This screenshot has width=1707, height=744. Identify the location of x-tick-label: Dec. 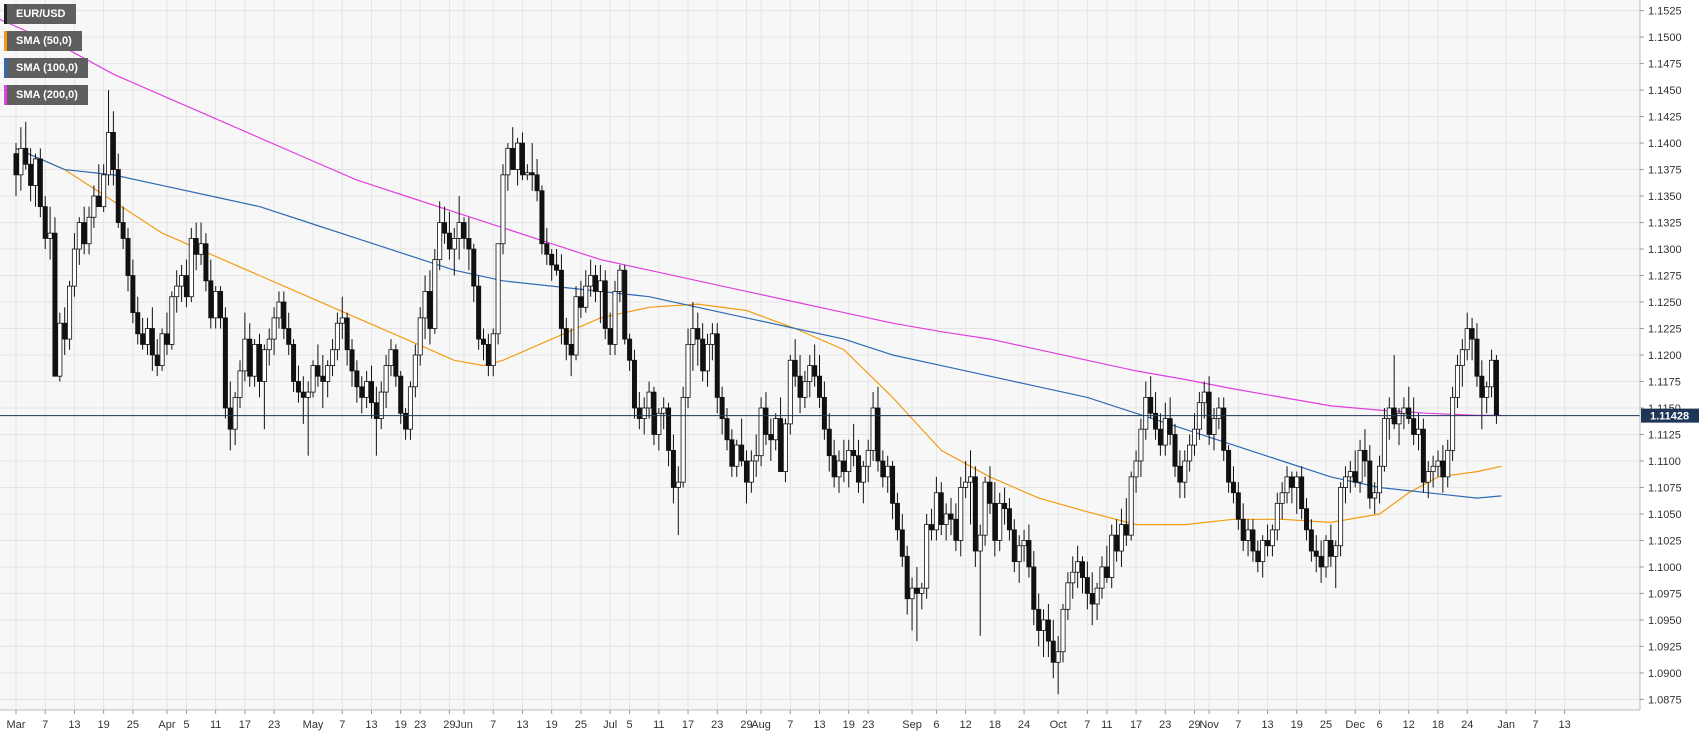
(1355, 725).